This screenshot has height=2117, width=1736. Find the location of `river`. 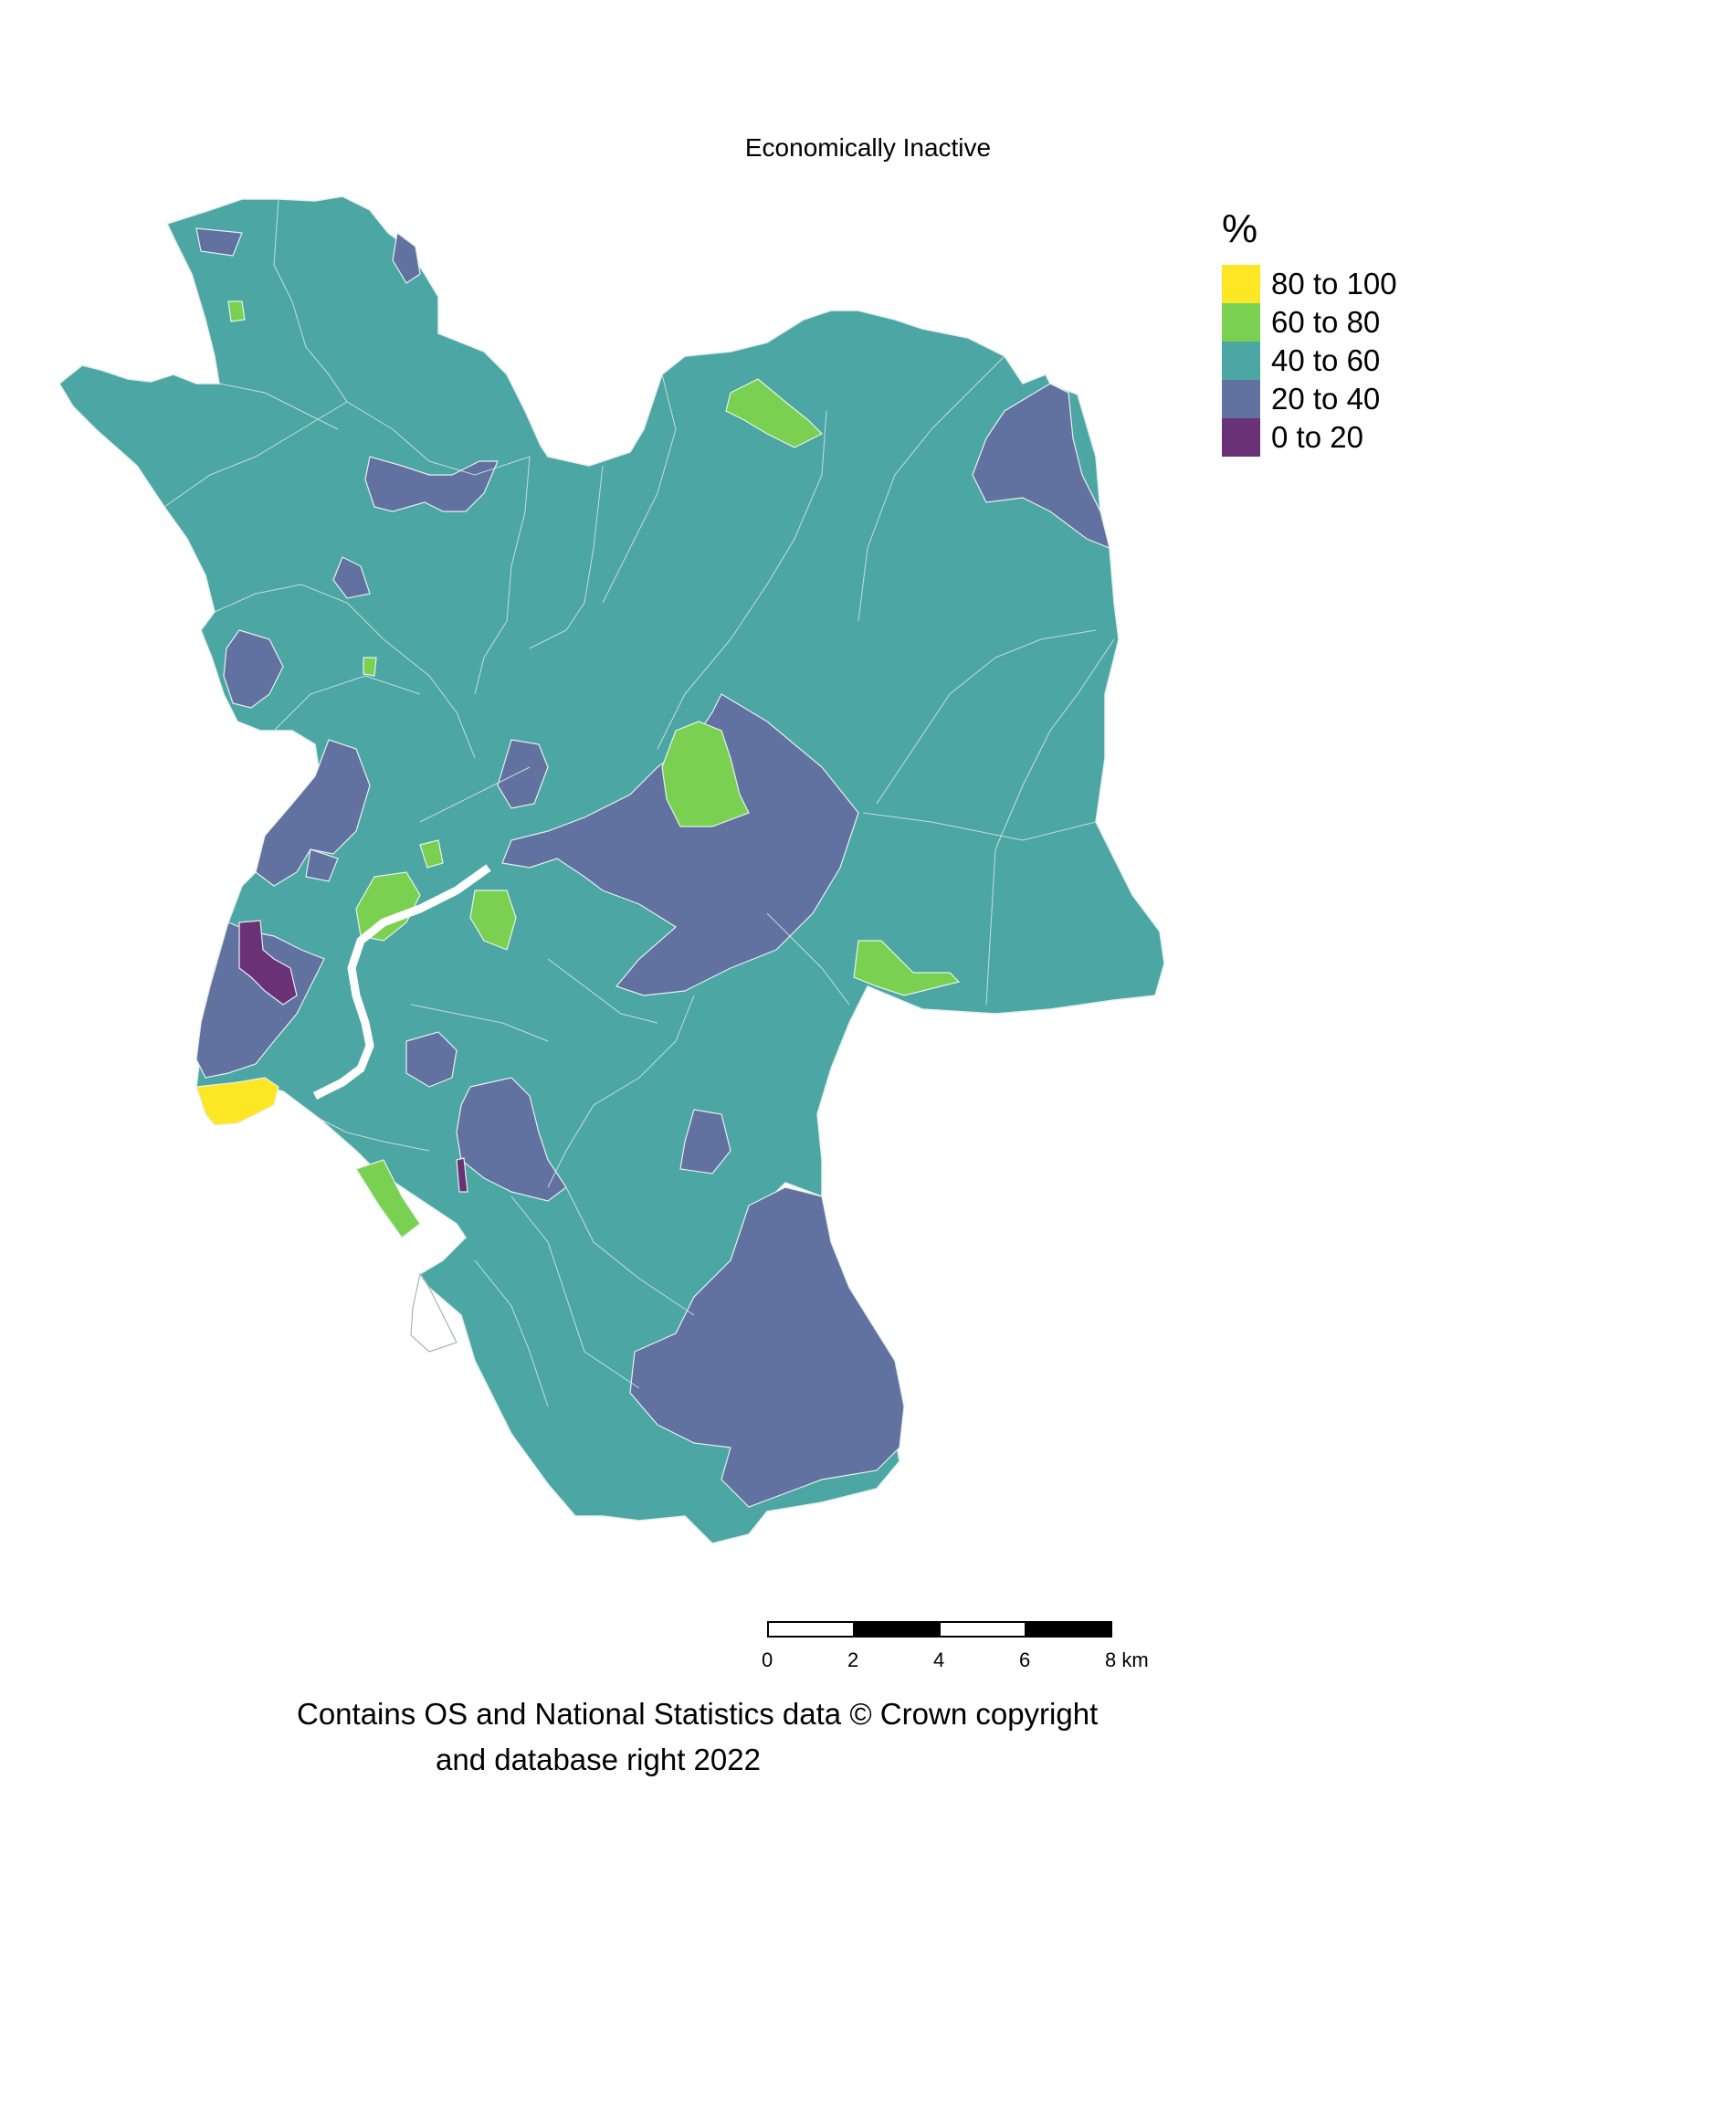

river is located at coordinates (401, 982).